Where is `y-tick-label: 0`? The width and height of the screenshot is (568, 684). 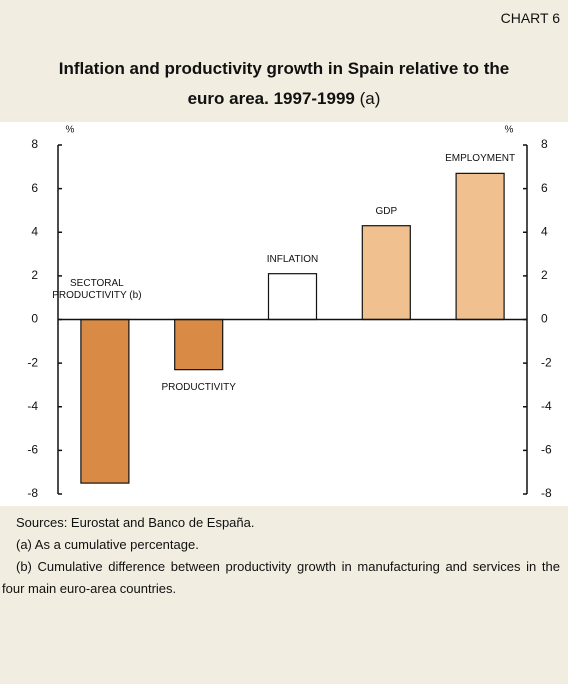 y-tick-label: 0 is located at coordinates (34, 319).